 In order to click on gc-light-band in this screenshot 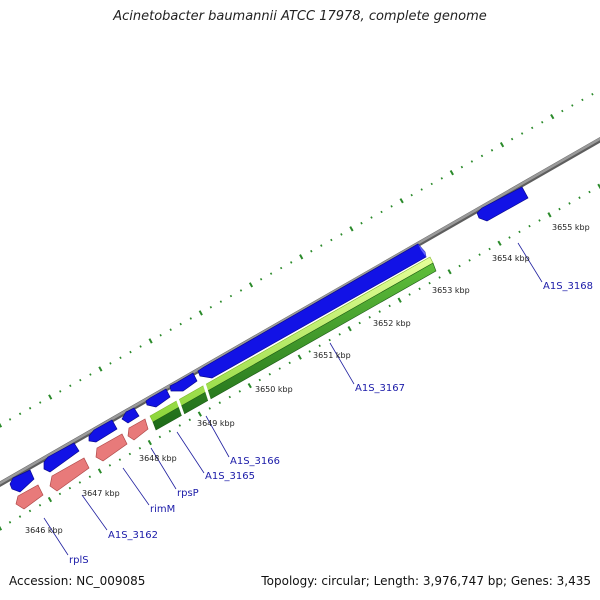, I will do `click(291, 339)`.